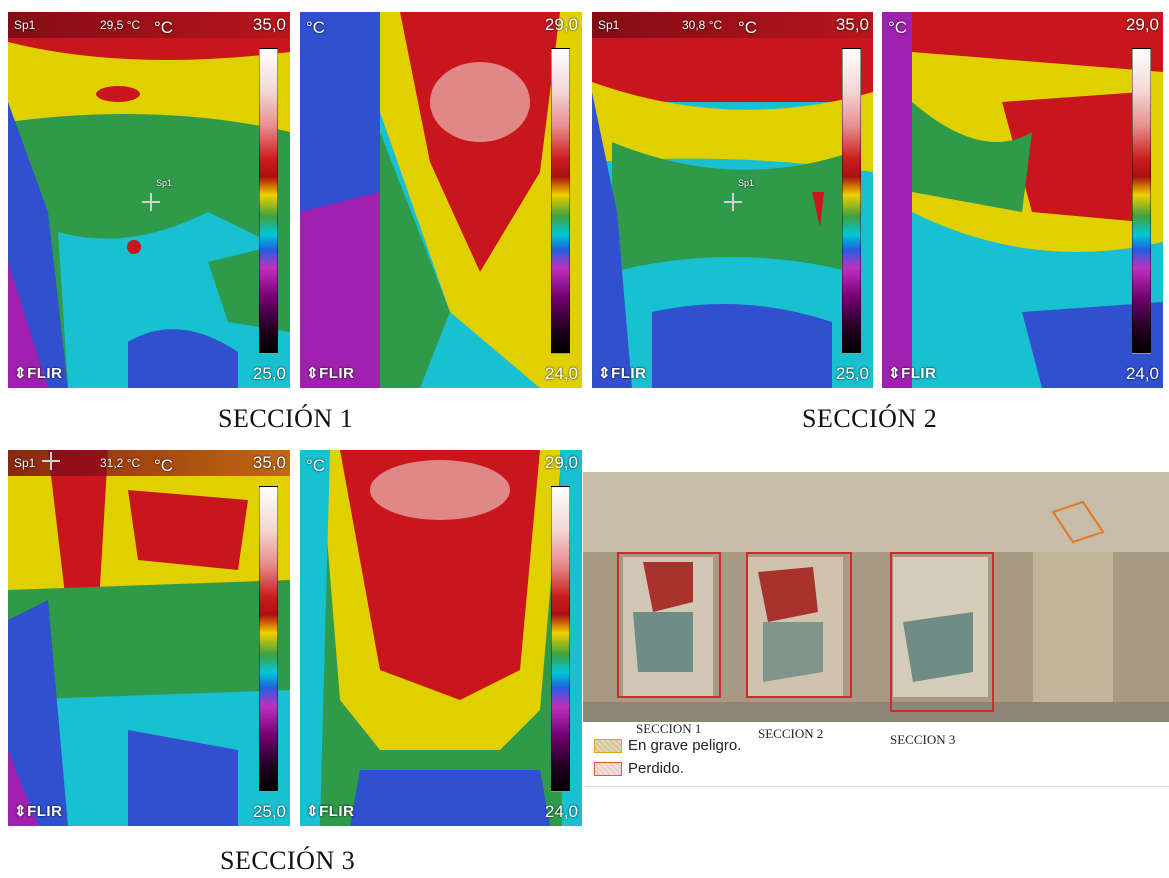  I want to click on legend-label: Perdido., so click(656, 768).